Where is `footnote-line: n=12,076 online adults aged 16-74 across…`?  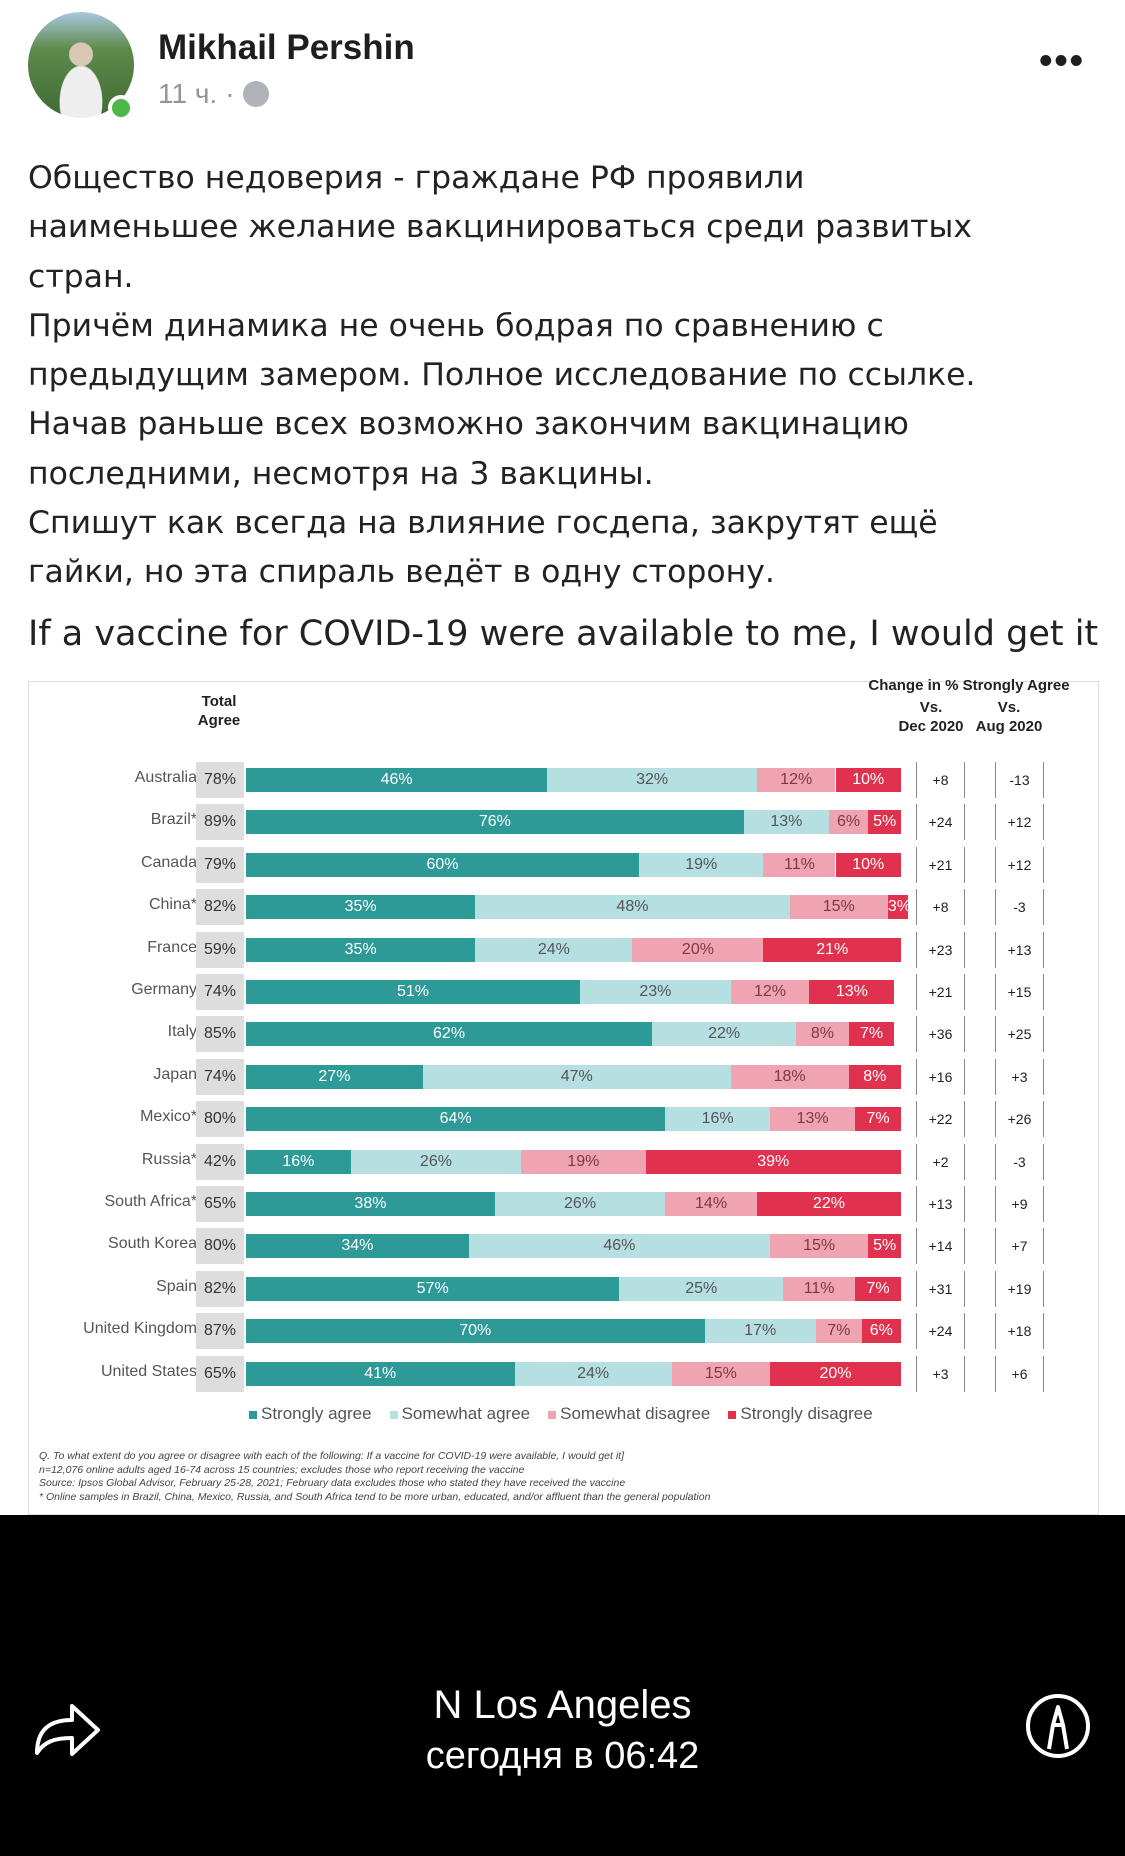 footnote-line: n=12,076 online adults aged 16-74 across… is located at coordinates (282, 1469).